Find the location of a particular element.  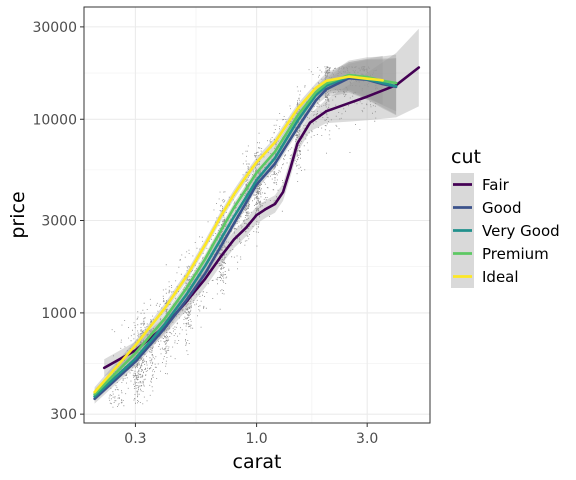

y-axis-ticks: 300 1000 3000 10000 30000 is located at coordinates (58, 221).